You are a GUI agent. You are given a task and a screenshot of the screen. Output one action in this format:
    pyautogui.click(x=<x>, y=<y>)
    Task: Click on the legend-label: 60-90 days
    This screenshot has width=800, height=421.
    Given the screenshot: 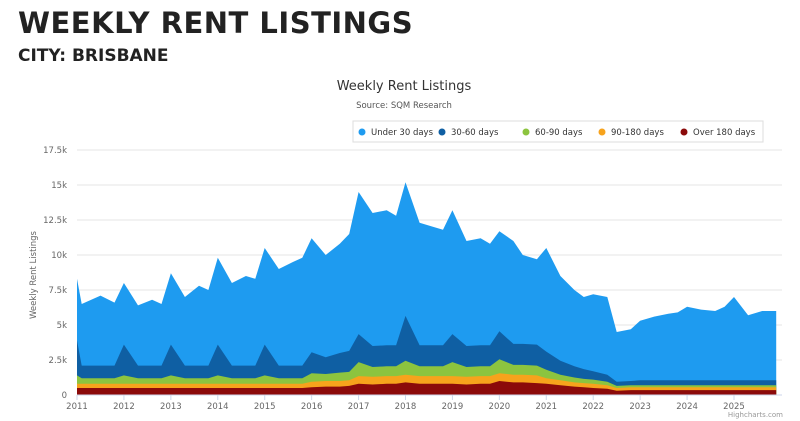 What is the action you would take?
    pyautogui.click(x=559, y=133)
    